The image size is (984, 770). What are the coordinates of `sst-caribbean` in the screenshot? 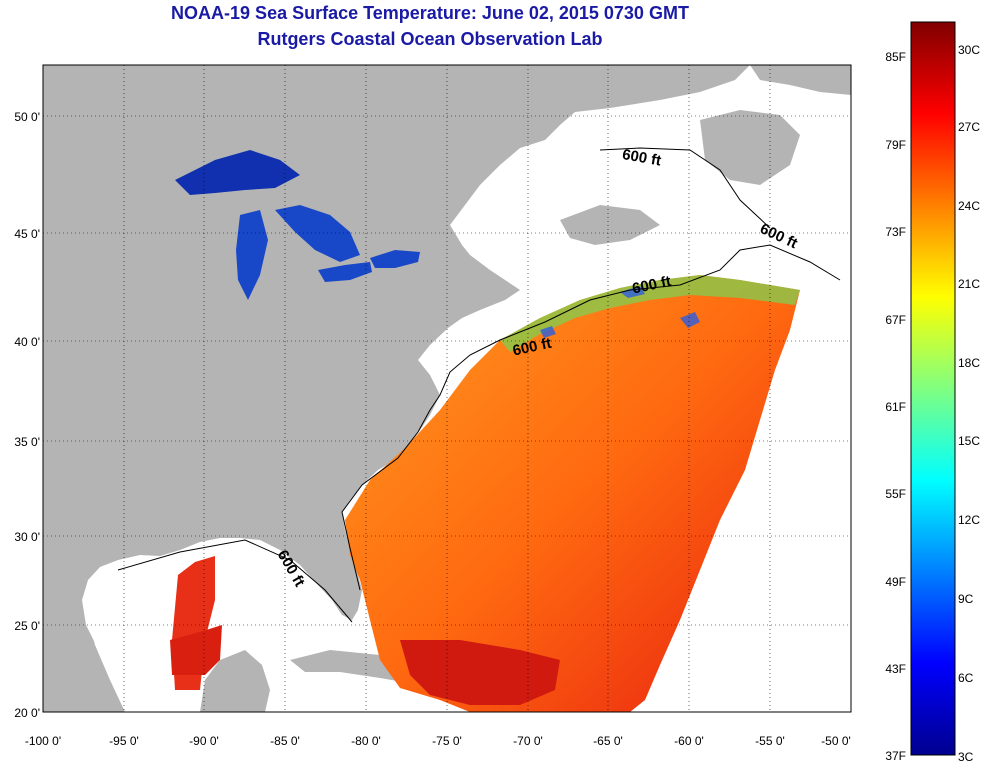 It's located at (480, 672).